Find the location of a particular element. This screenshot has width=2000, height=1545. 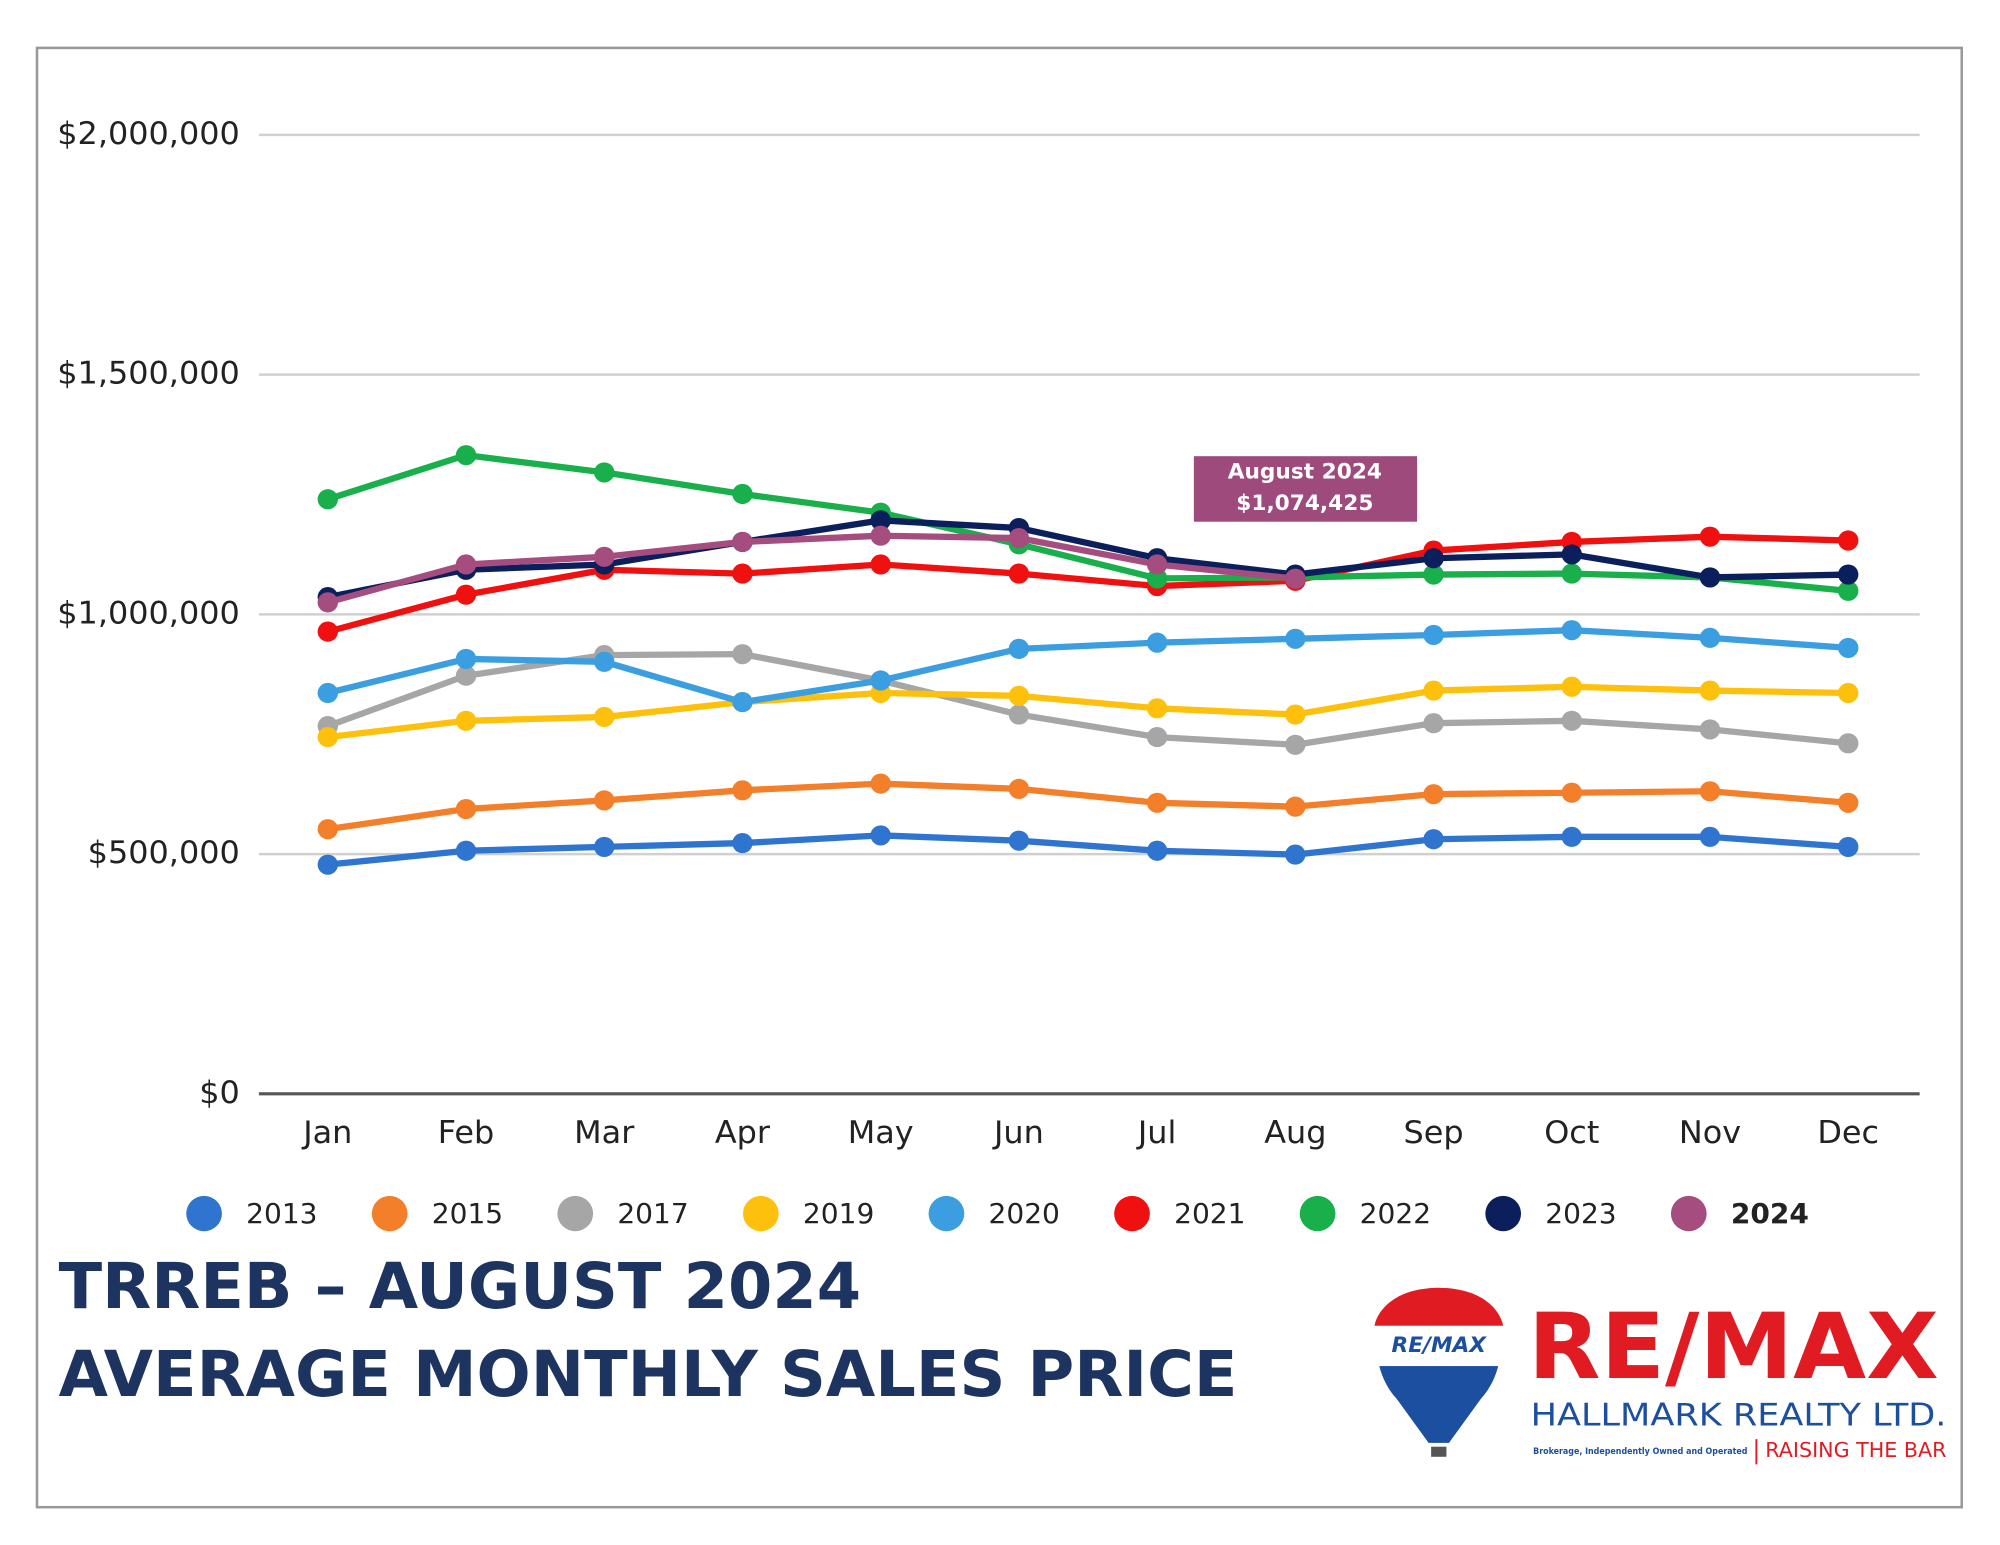

legend-label: 2019 is located at coordinates (838, 1213).